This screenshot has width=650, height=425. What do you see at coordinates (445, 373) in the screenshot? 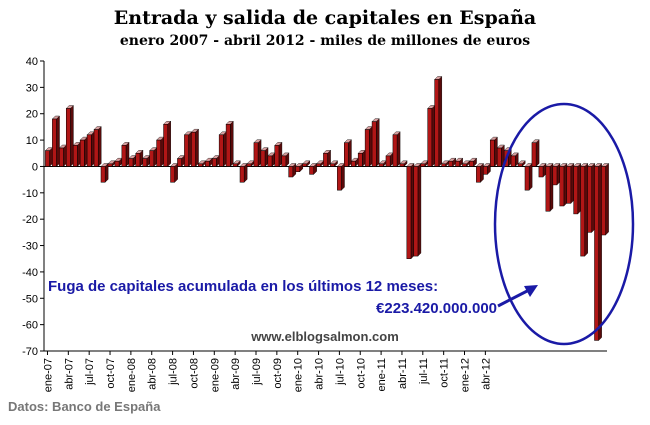
I see `x-tick-label: oct-11` at bounding box center [445, 373].